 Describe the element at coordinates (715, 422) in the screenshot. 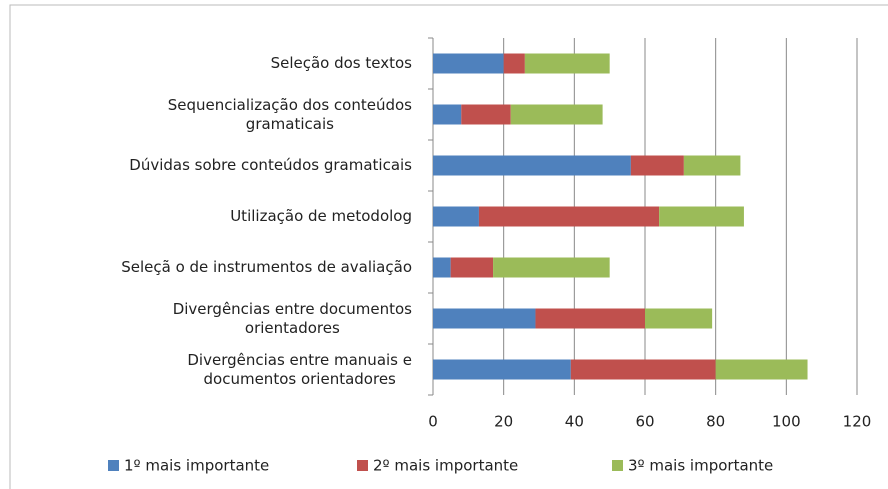

I see `x-tick-label: 80` at that location.